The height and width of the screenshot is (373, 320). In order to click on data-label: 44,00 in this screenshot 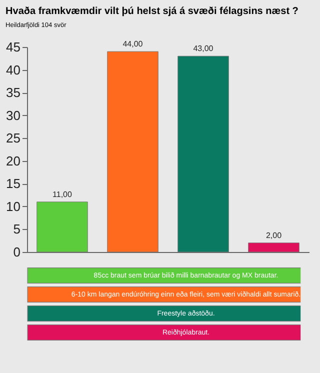, I will do `click(133, 44)`.